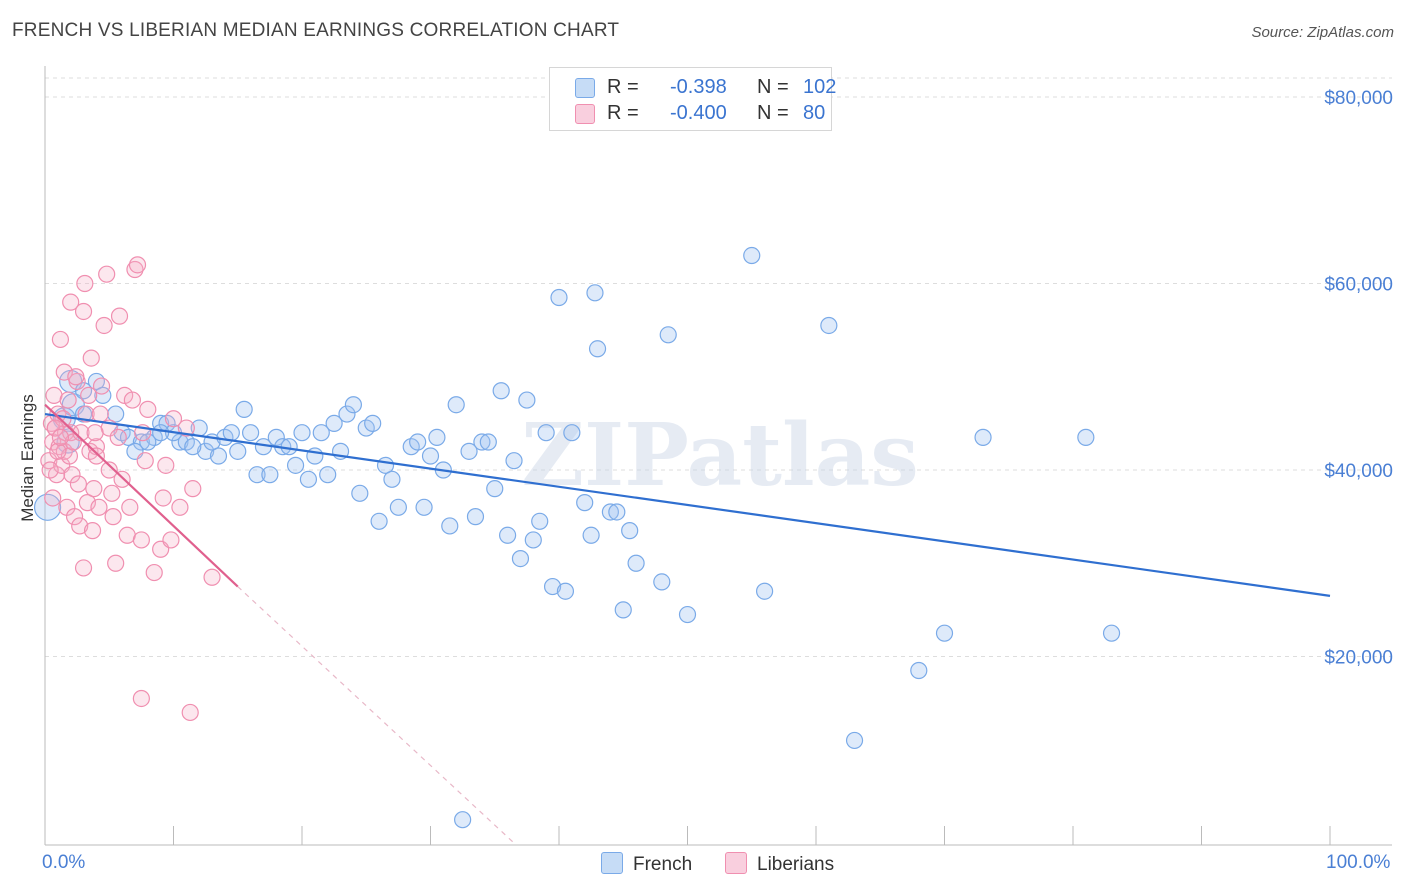  I want to click on y-tick-label: $60,000, so click(1358, 285).